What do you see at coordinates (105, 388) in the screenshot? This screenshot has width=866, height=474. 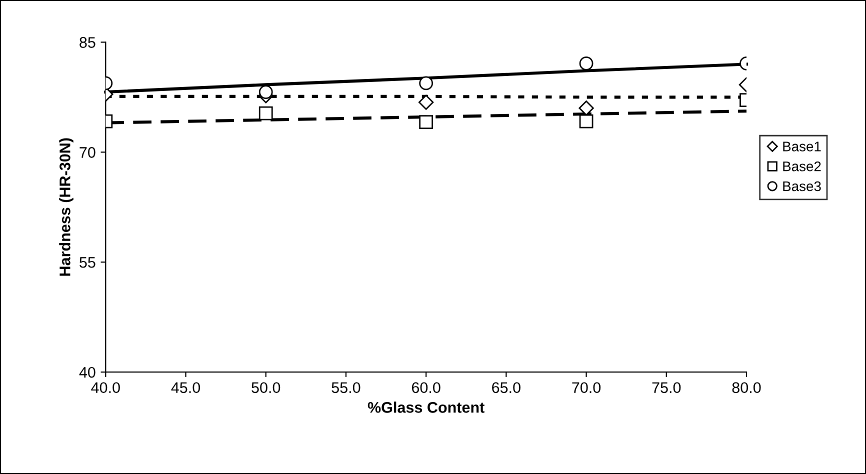 I see `x-tick-label: 40.0` at bounding box center [105, 388].